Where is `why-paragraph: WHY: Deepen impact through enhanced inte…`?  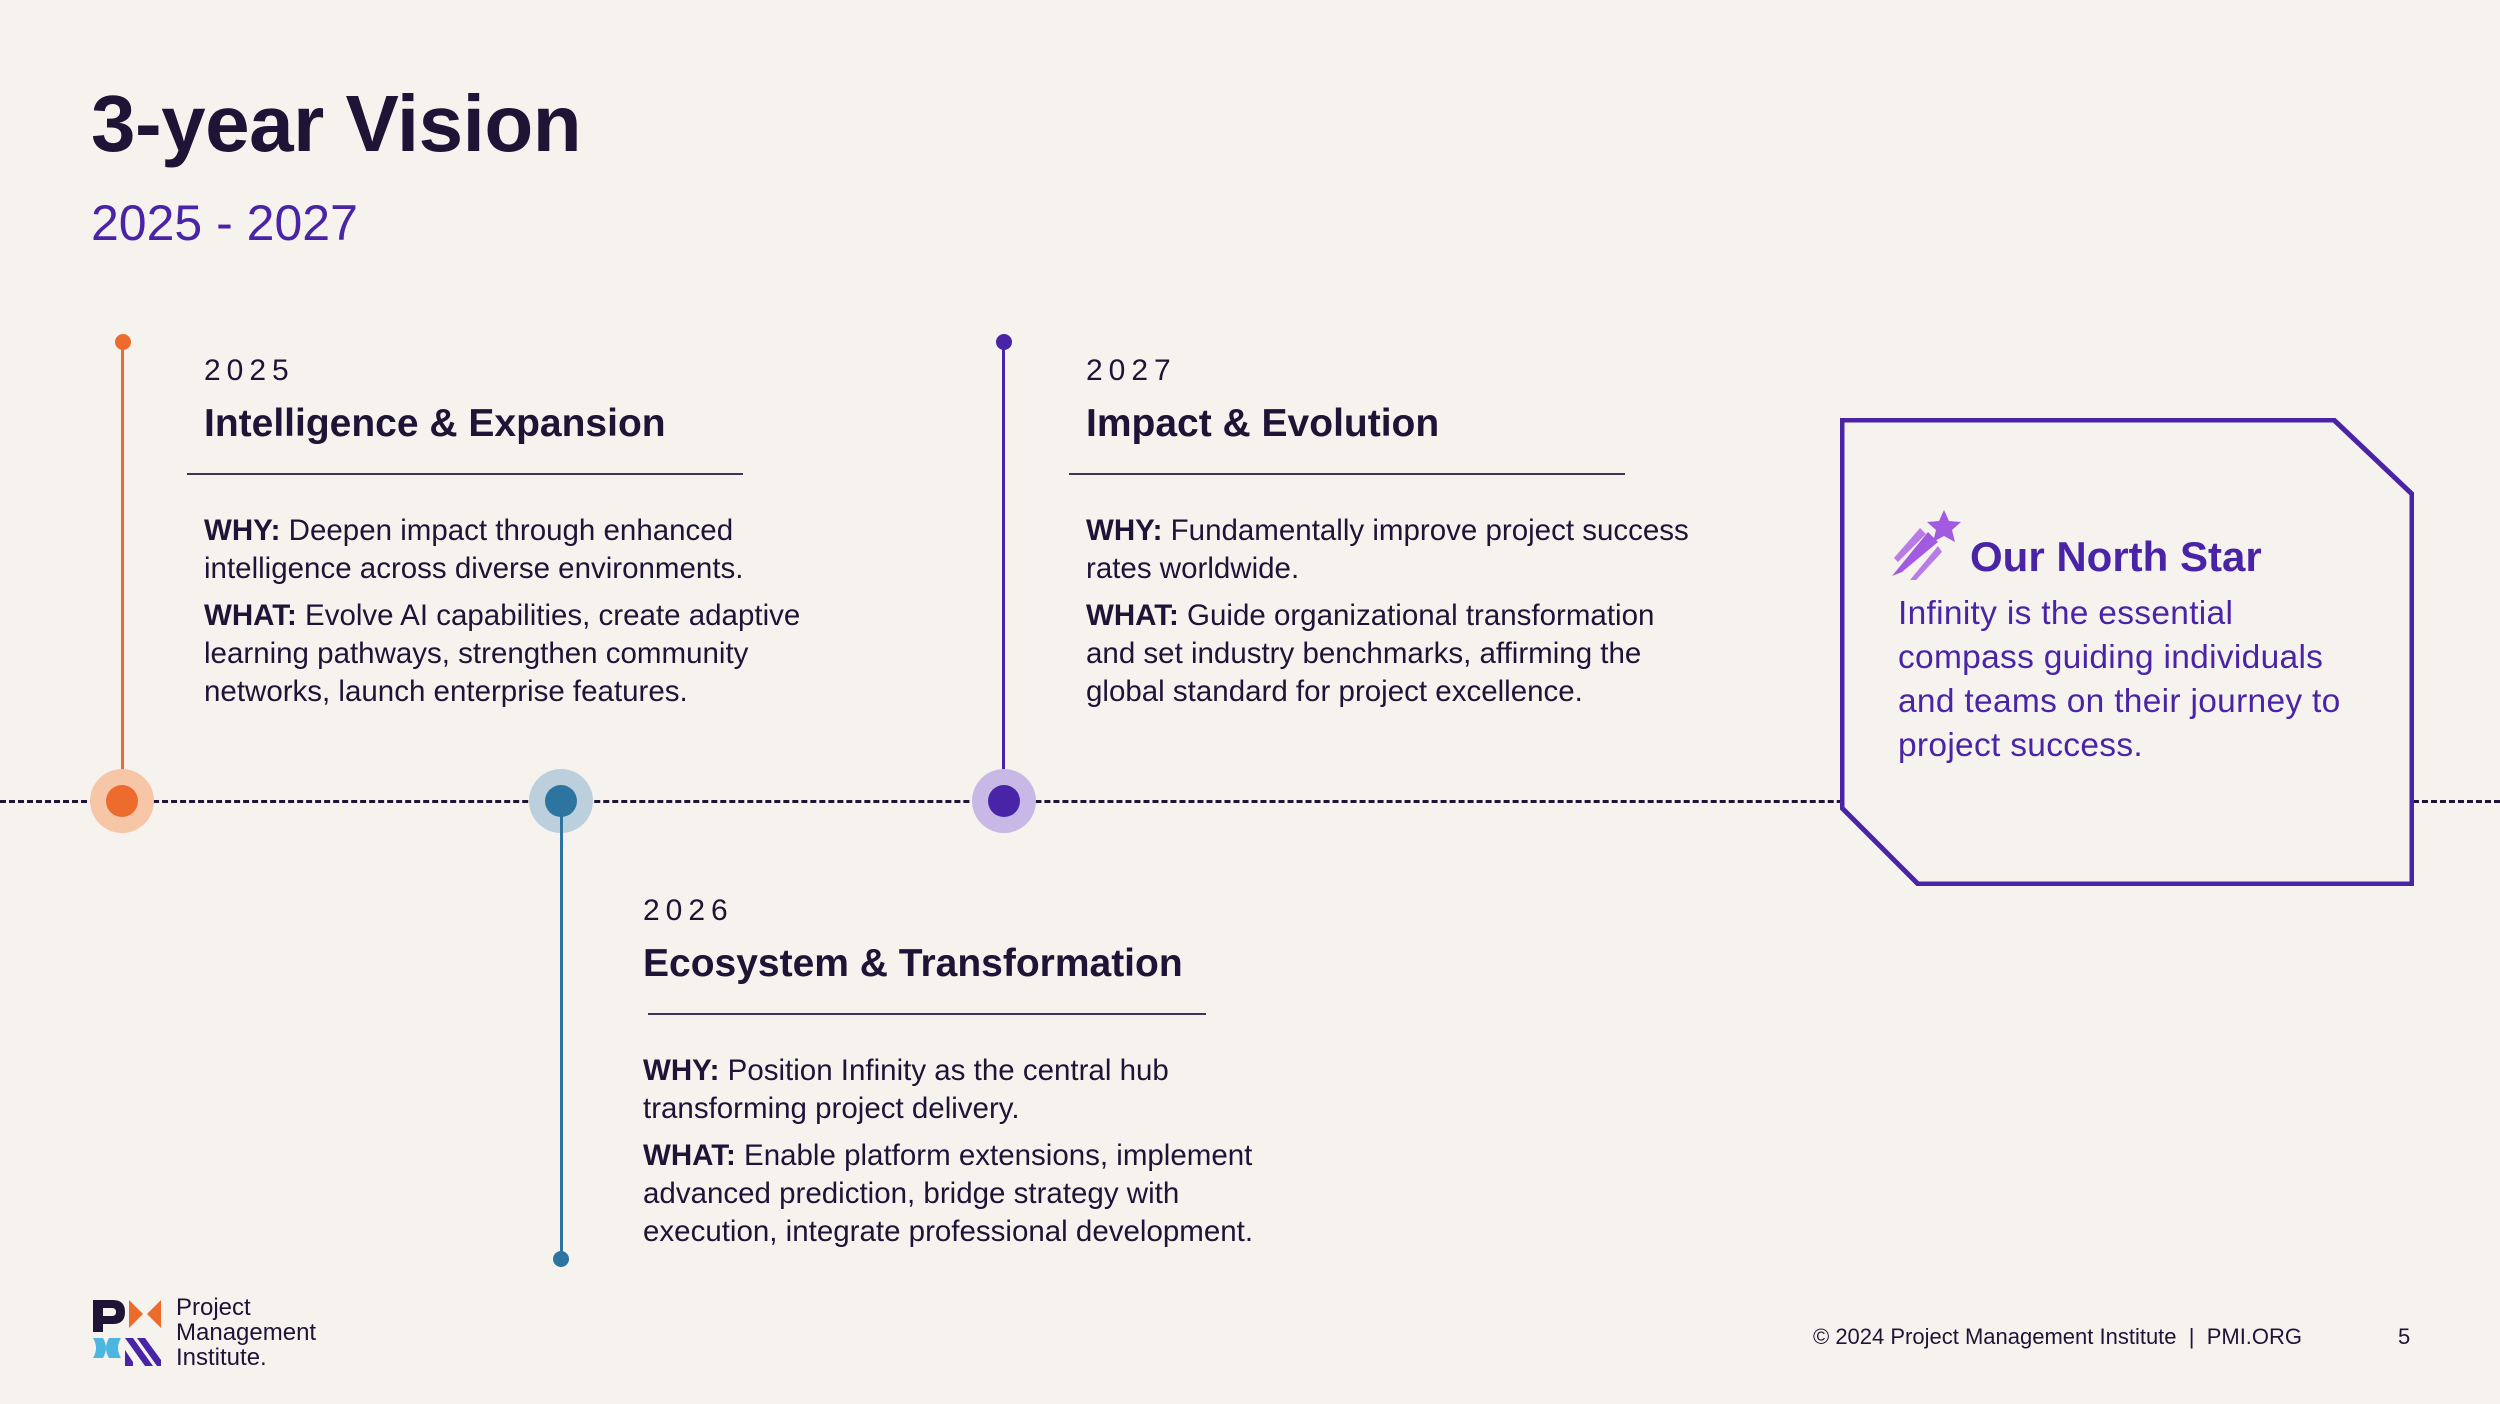
why-paragraph: WHY: Deepen impact through enhanced inte… is located at coordinates (529, 550).